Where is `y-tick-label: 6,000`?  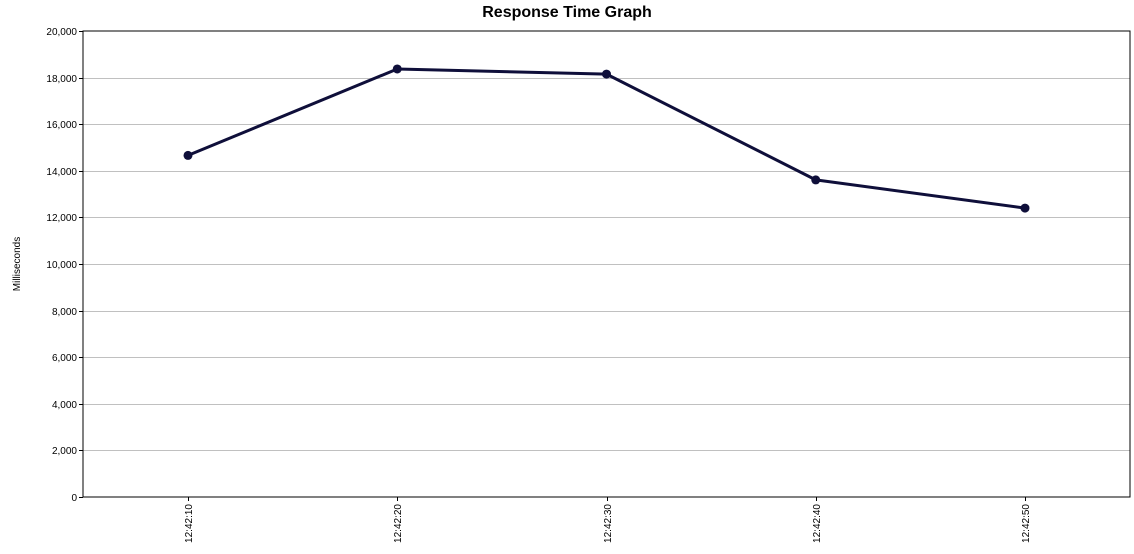
y-tick-label: 6,000 is located at coordinates (64, 358).